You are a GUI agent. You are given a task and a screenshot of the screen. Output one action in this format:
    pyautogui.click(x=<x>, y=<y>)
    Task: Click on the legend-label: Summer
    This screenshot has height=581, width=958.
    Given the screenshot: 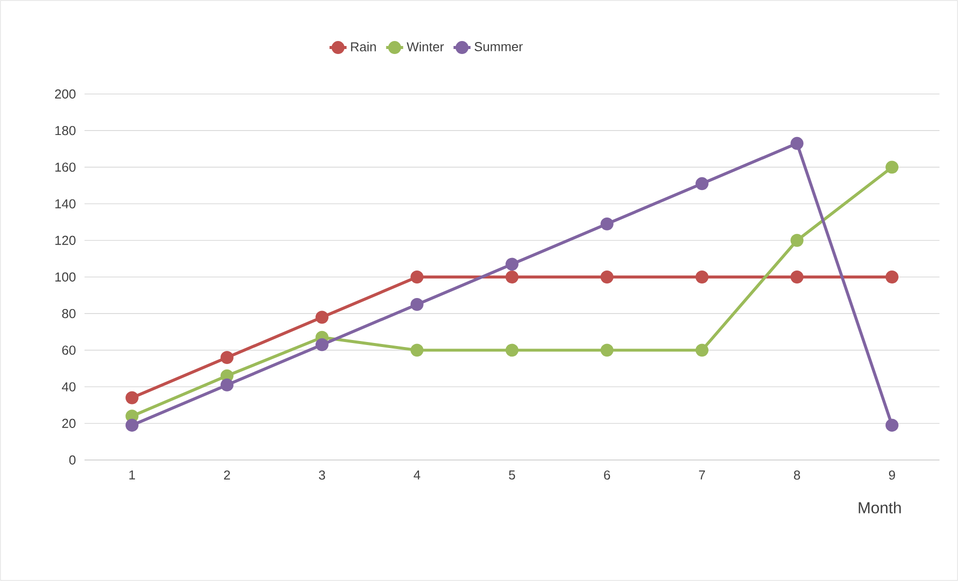 What is the action you would take?
    pyautogui.click(x=498, y=47)
    